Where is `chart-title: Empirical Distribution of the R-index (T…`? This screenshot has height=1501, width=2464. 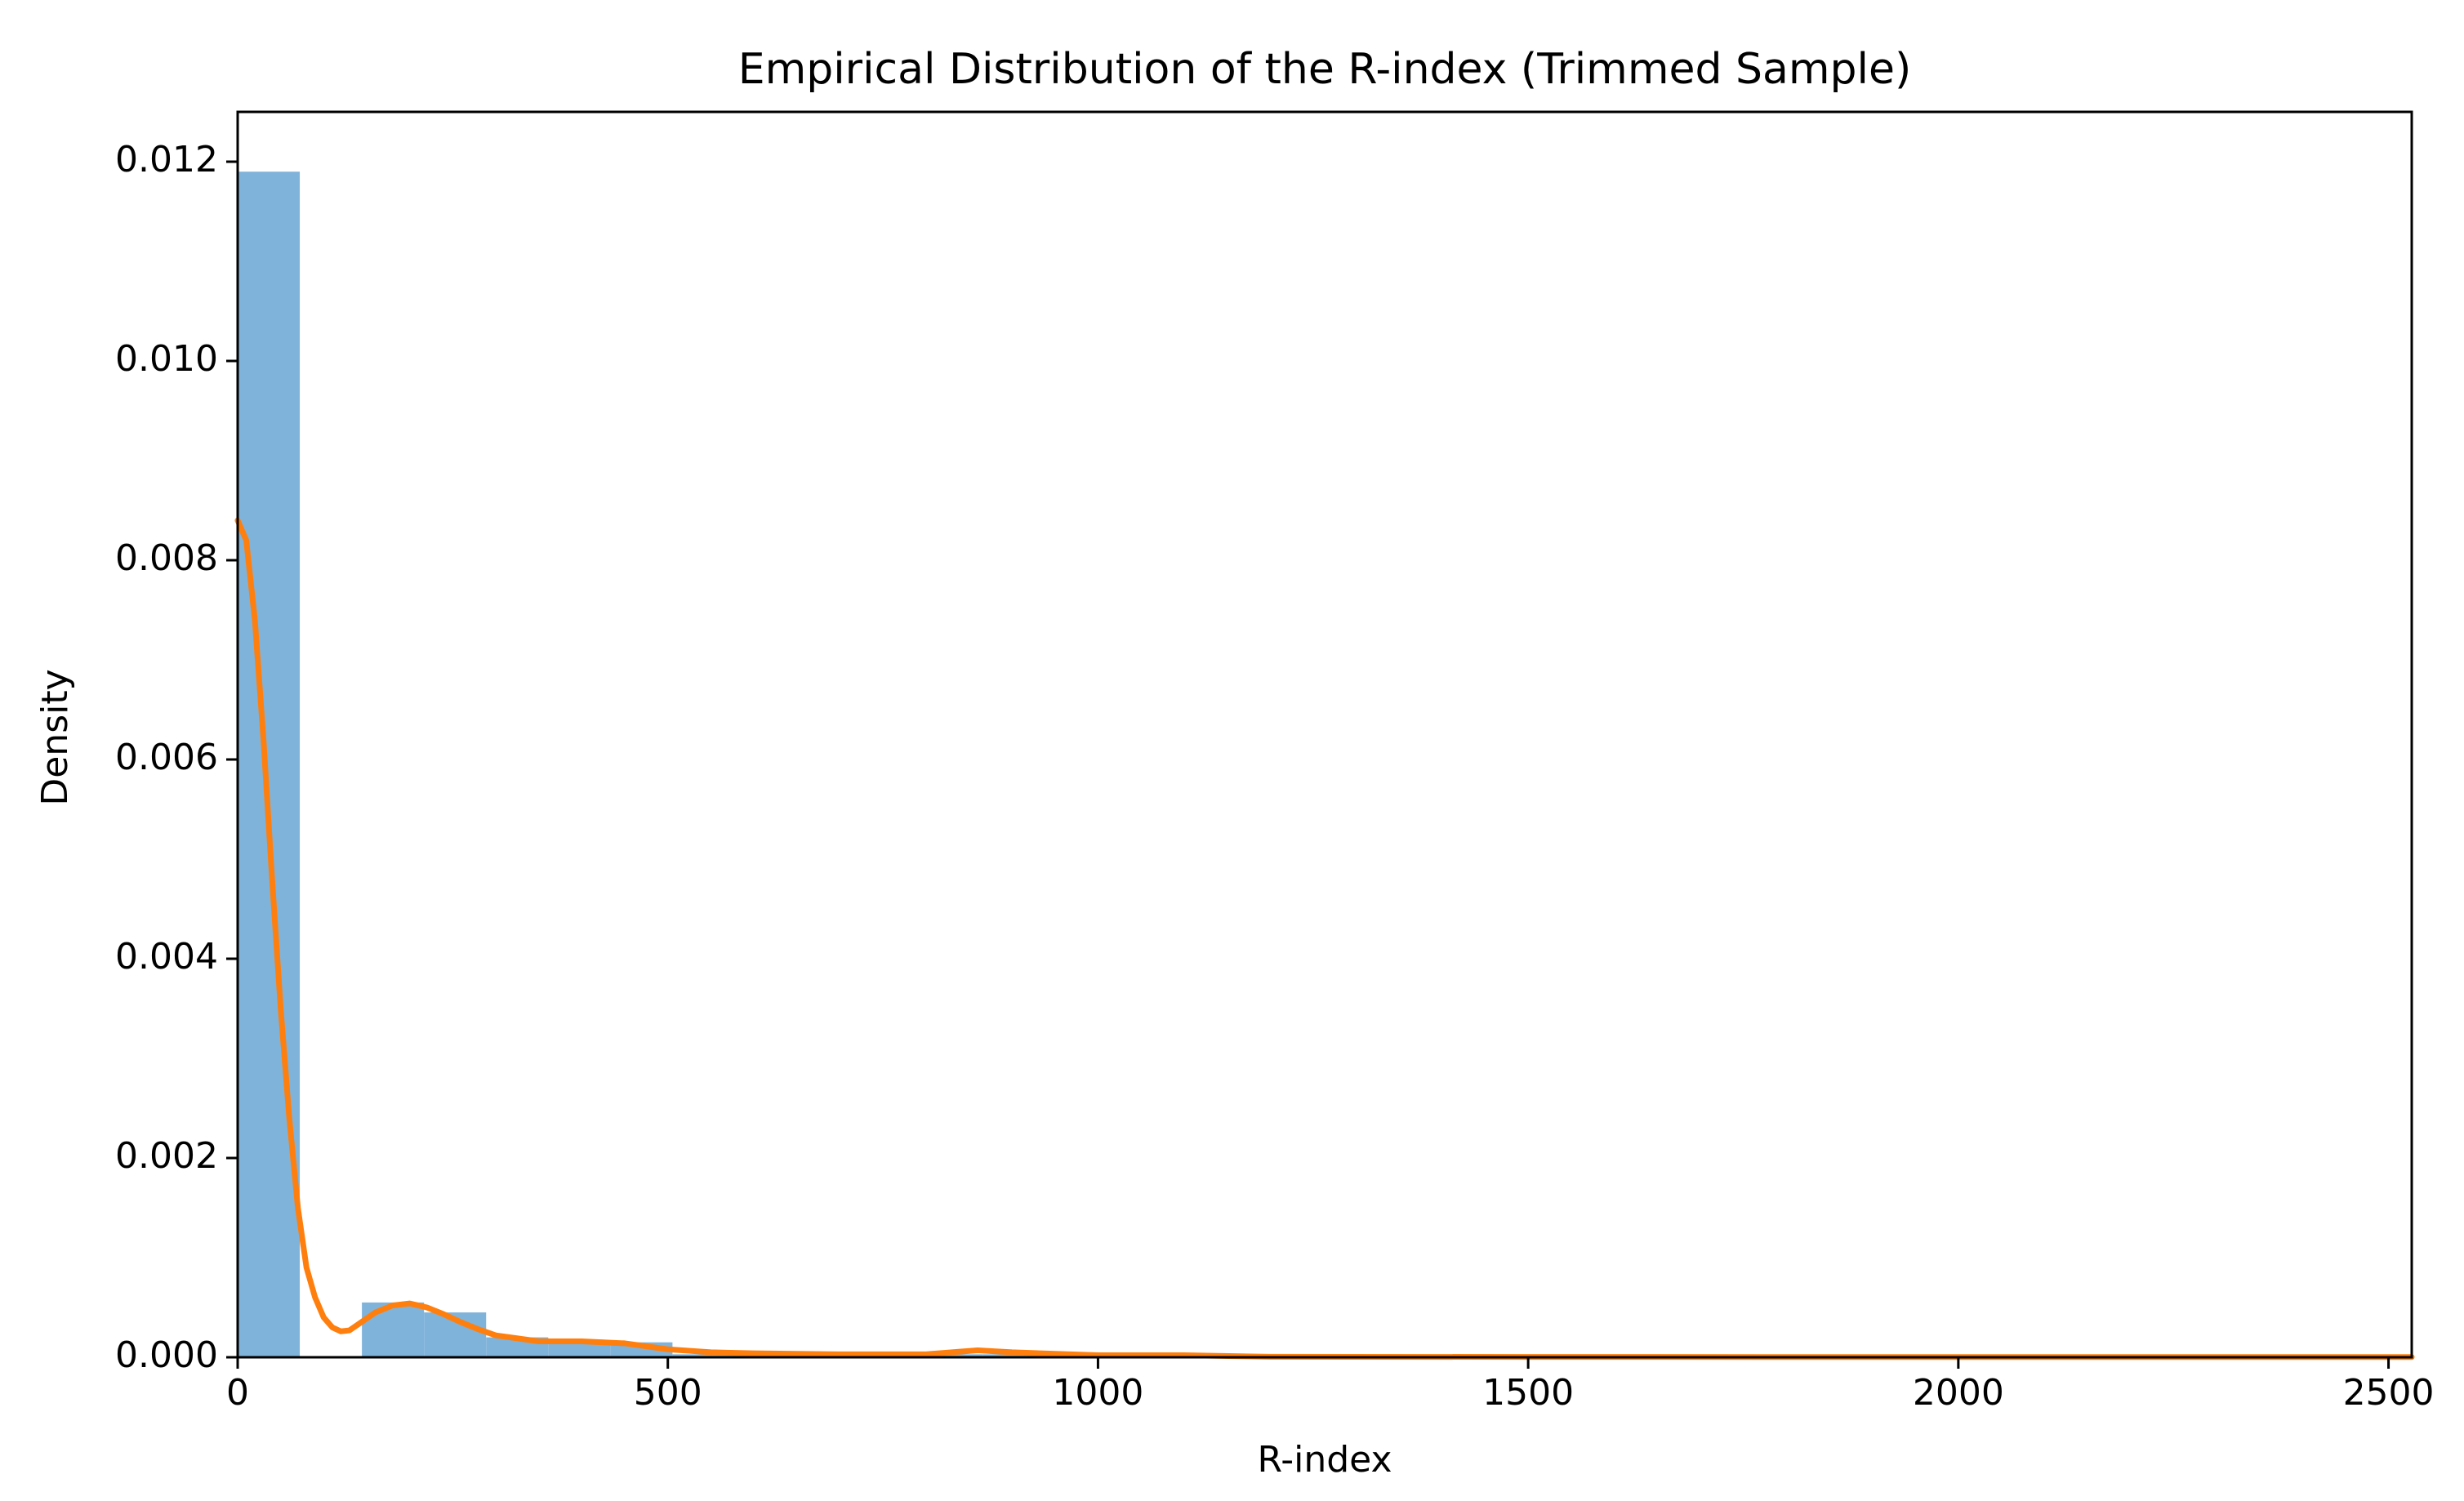
chart-title: Empirical Distribution of the R-index (T… is located at coordinates (1325, 69).